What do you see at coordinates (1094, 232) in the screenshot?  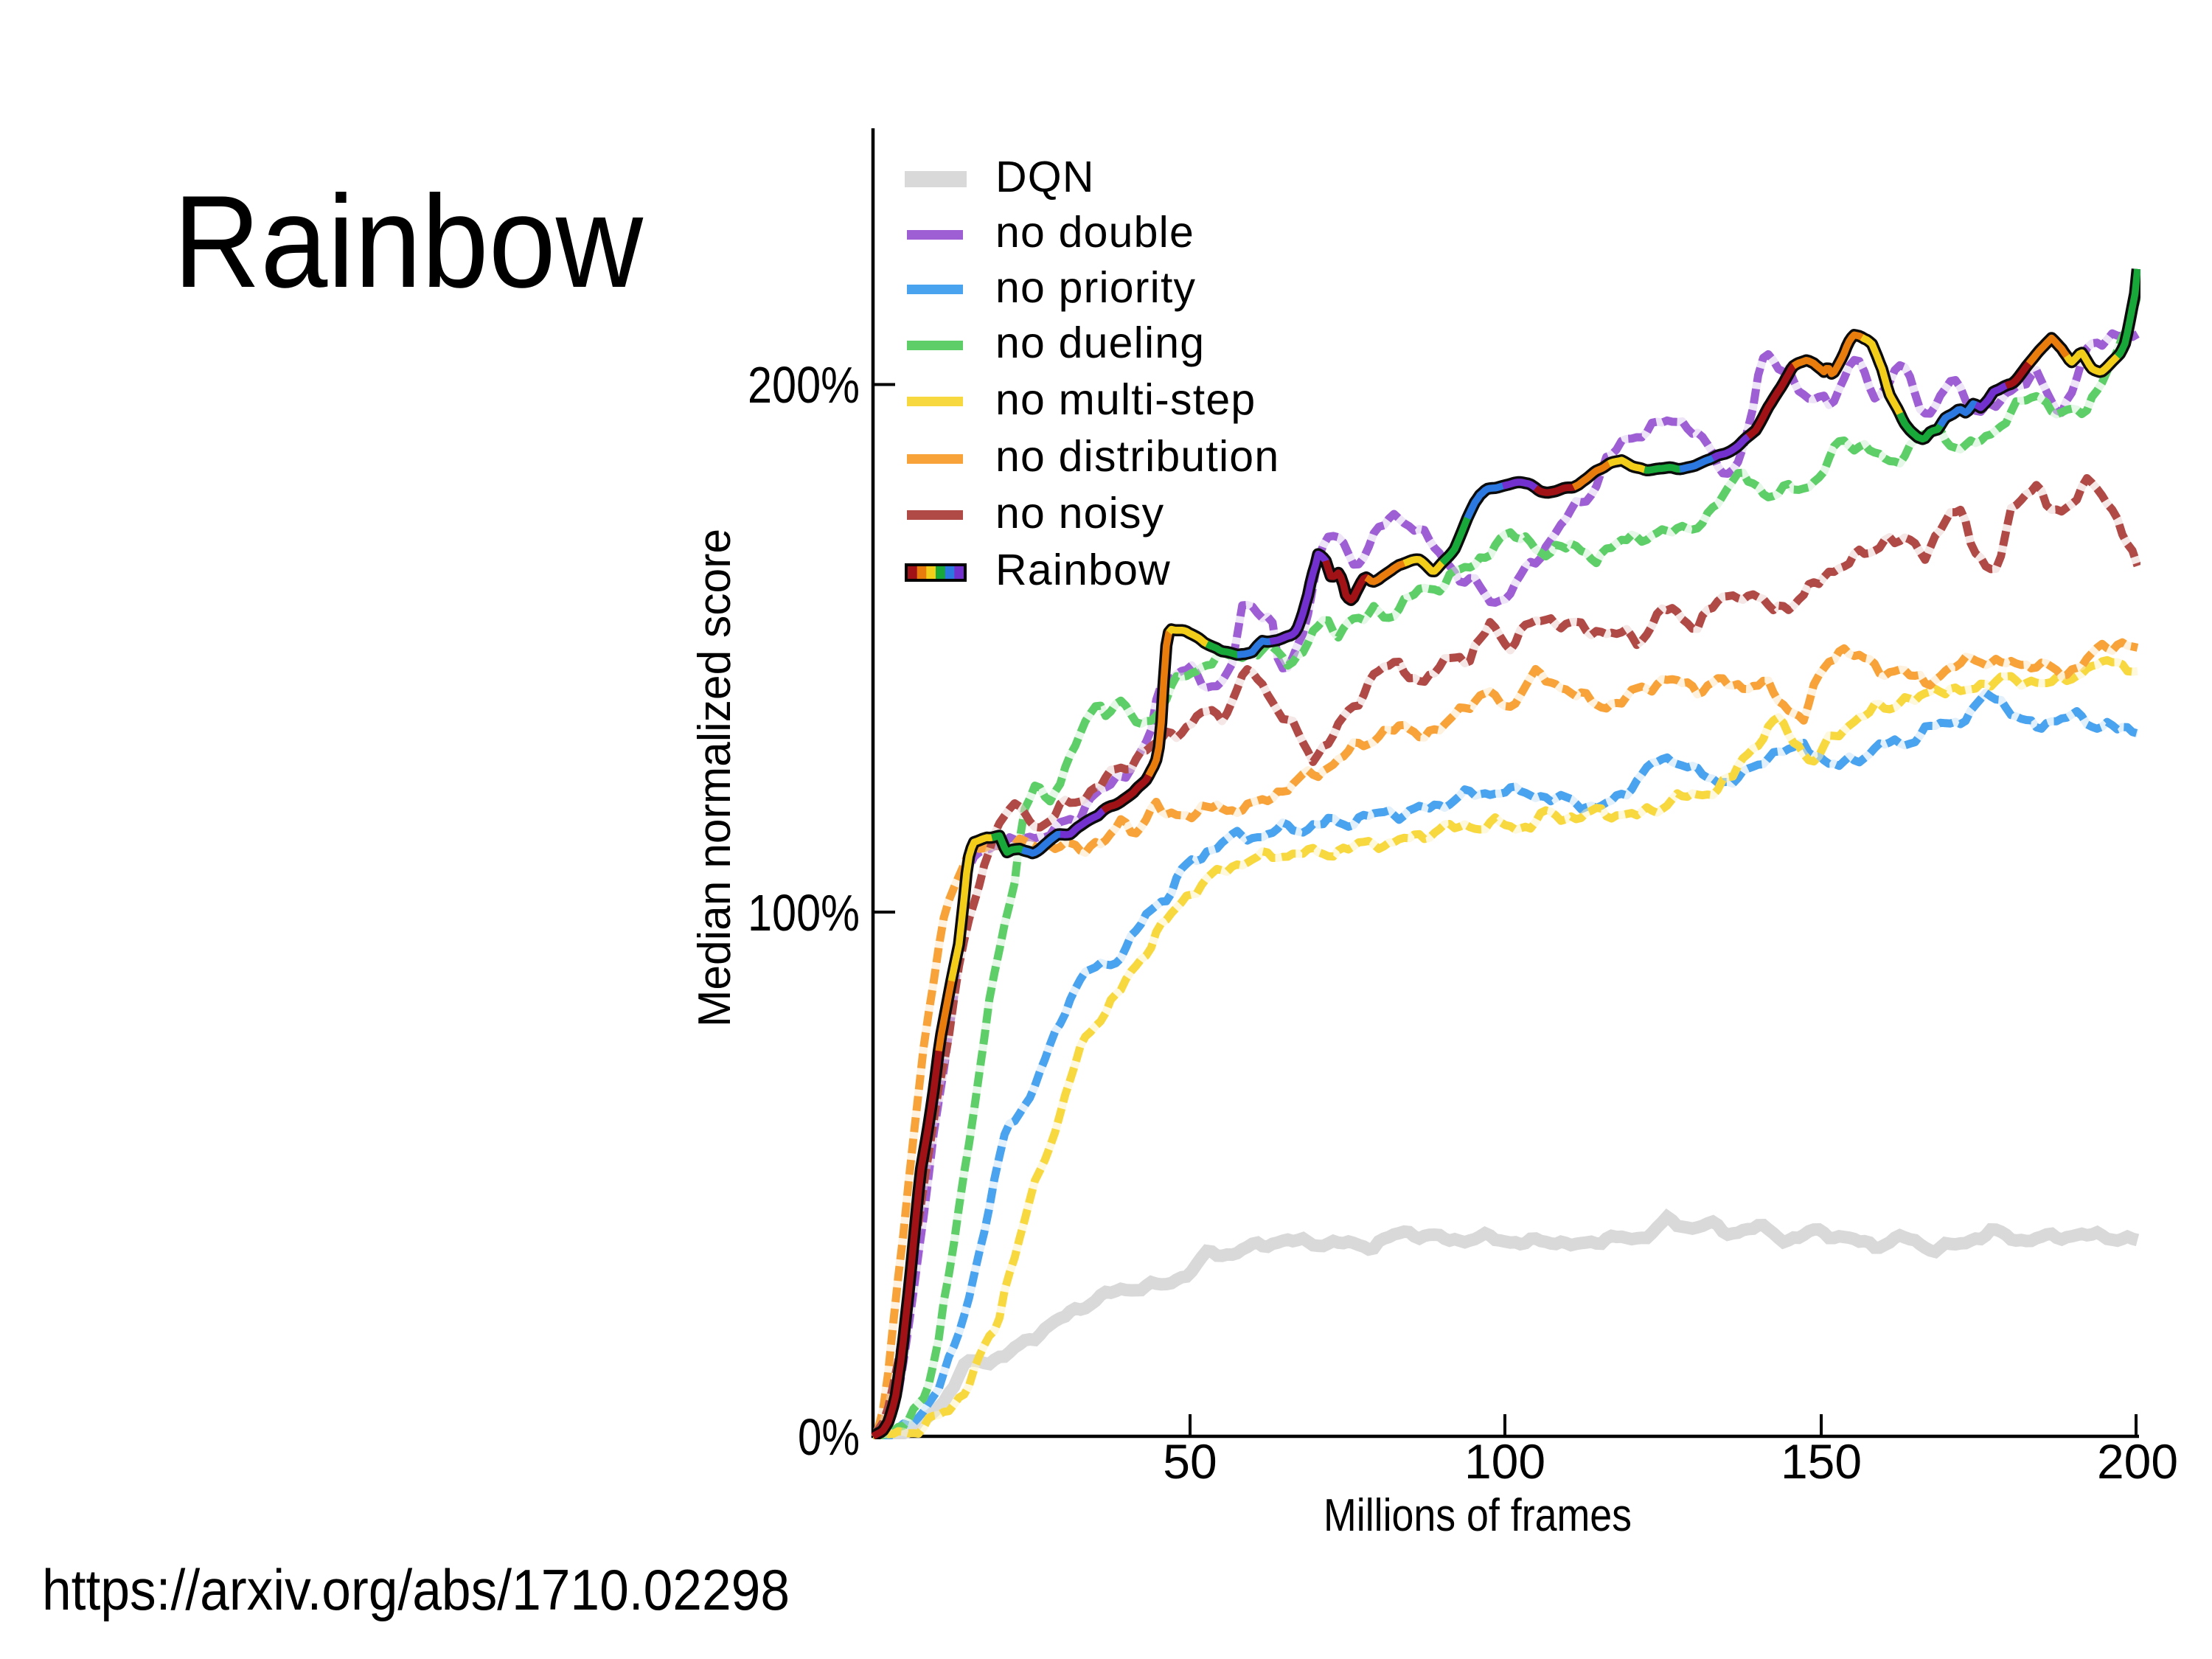 I see `svg-text: no double` at bounding box center [1094, 232].